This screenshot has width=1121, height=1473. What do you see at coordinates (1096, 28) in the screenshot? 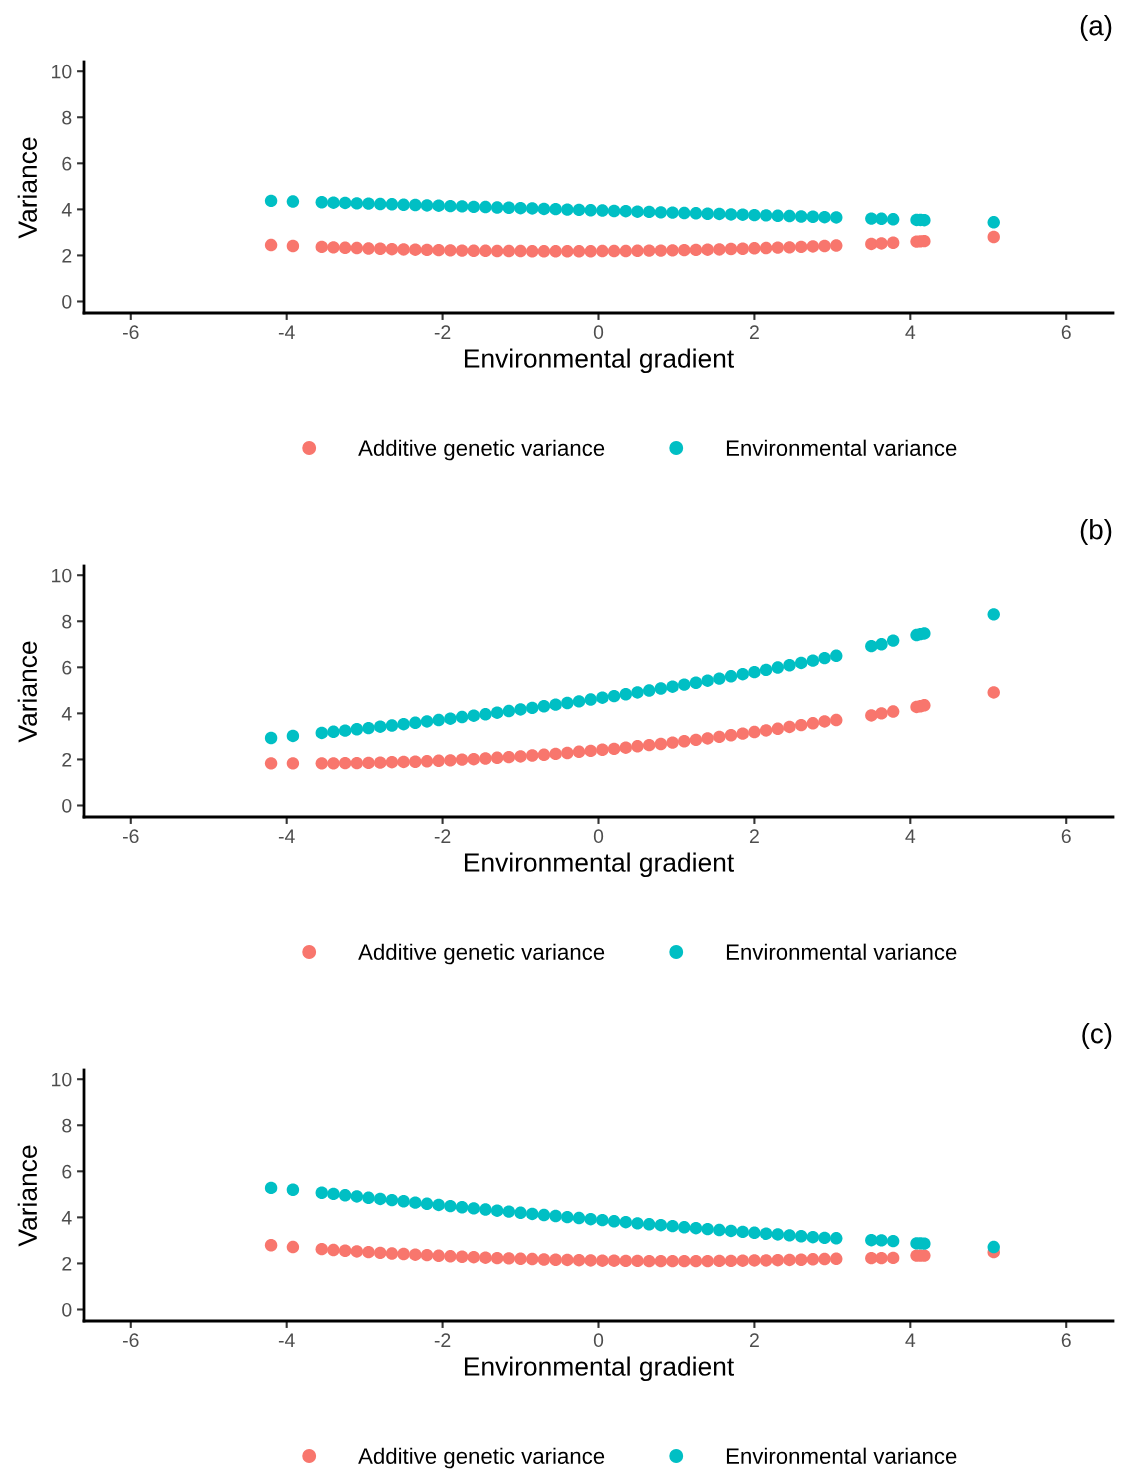
I see `chart-title: (a)` at bounding box center [1096, 28].